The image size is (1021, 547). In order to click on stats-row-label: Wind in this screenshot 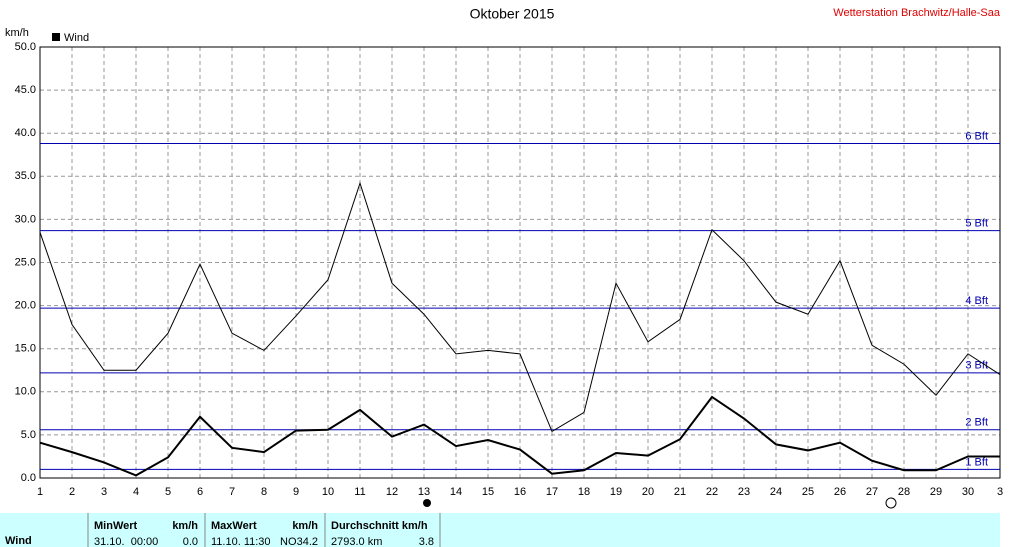, I will do `click(18, 541)`.